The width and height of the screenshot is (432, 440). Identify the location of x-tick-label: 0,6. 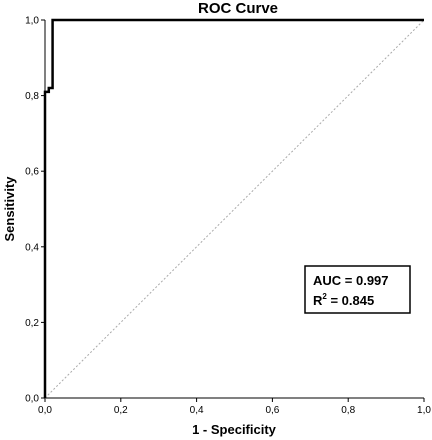
(272, 410).